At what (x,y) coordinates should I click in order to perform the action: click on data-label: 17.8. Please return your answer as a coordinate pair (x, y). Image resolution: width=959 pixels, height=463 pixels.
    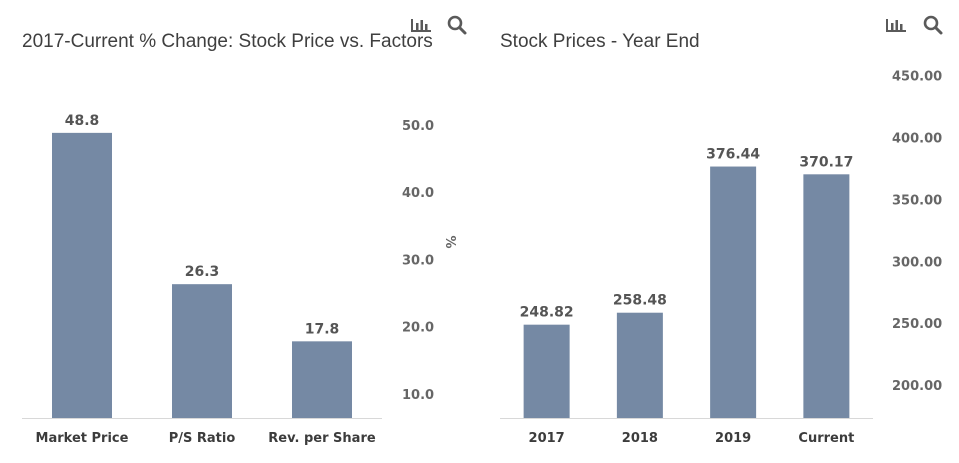
    Looking at the image, I should click on (322, 329).